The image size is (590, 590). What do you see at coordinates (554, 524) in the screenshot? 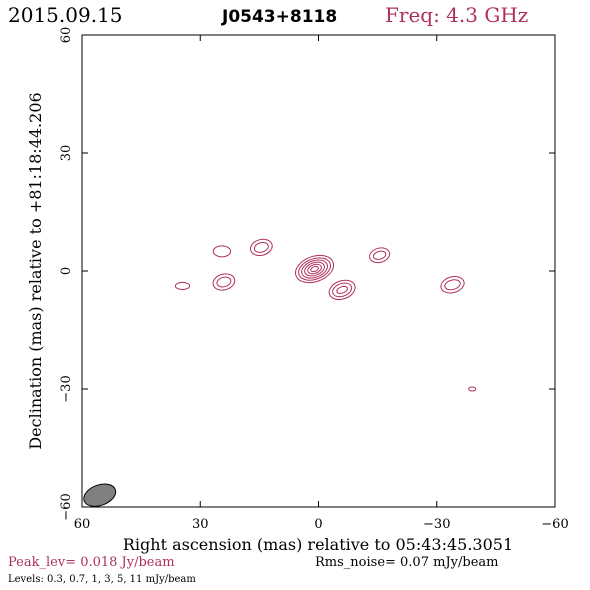
I see `x-tick-label: −60` at bounding box center [554, 524].